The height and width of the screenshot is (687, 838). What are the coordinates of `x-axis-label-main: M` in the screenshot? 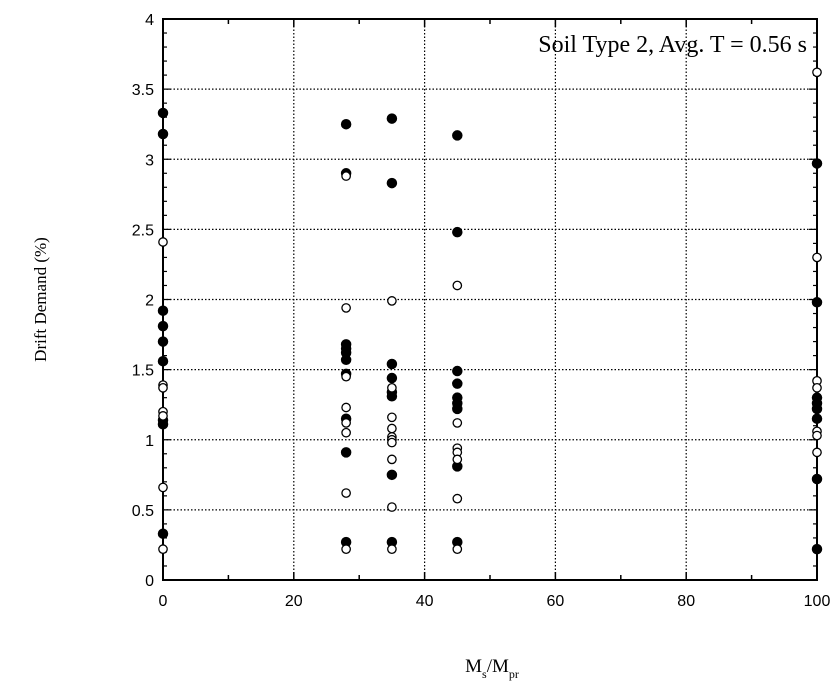 It's located at (473, 666).